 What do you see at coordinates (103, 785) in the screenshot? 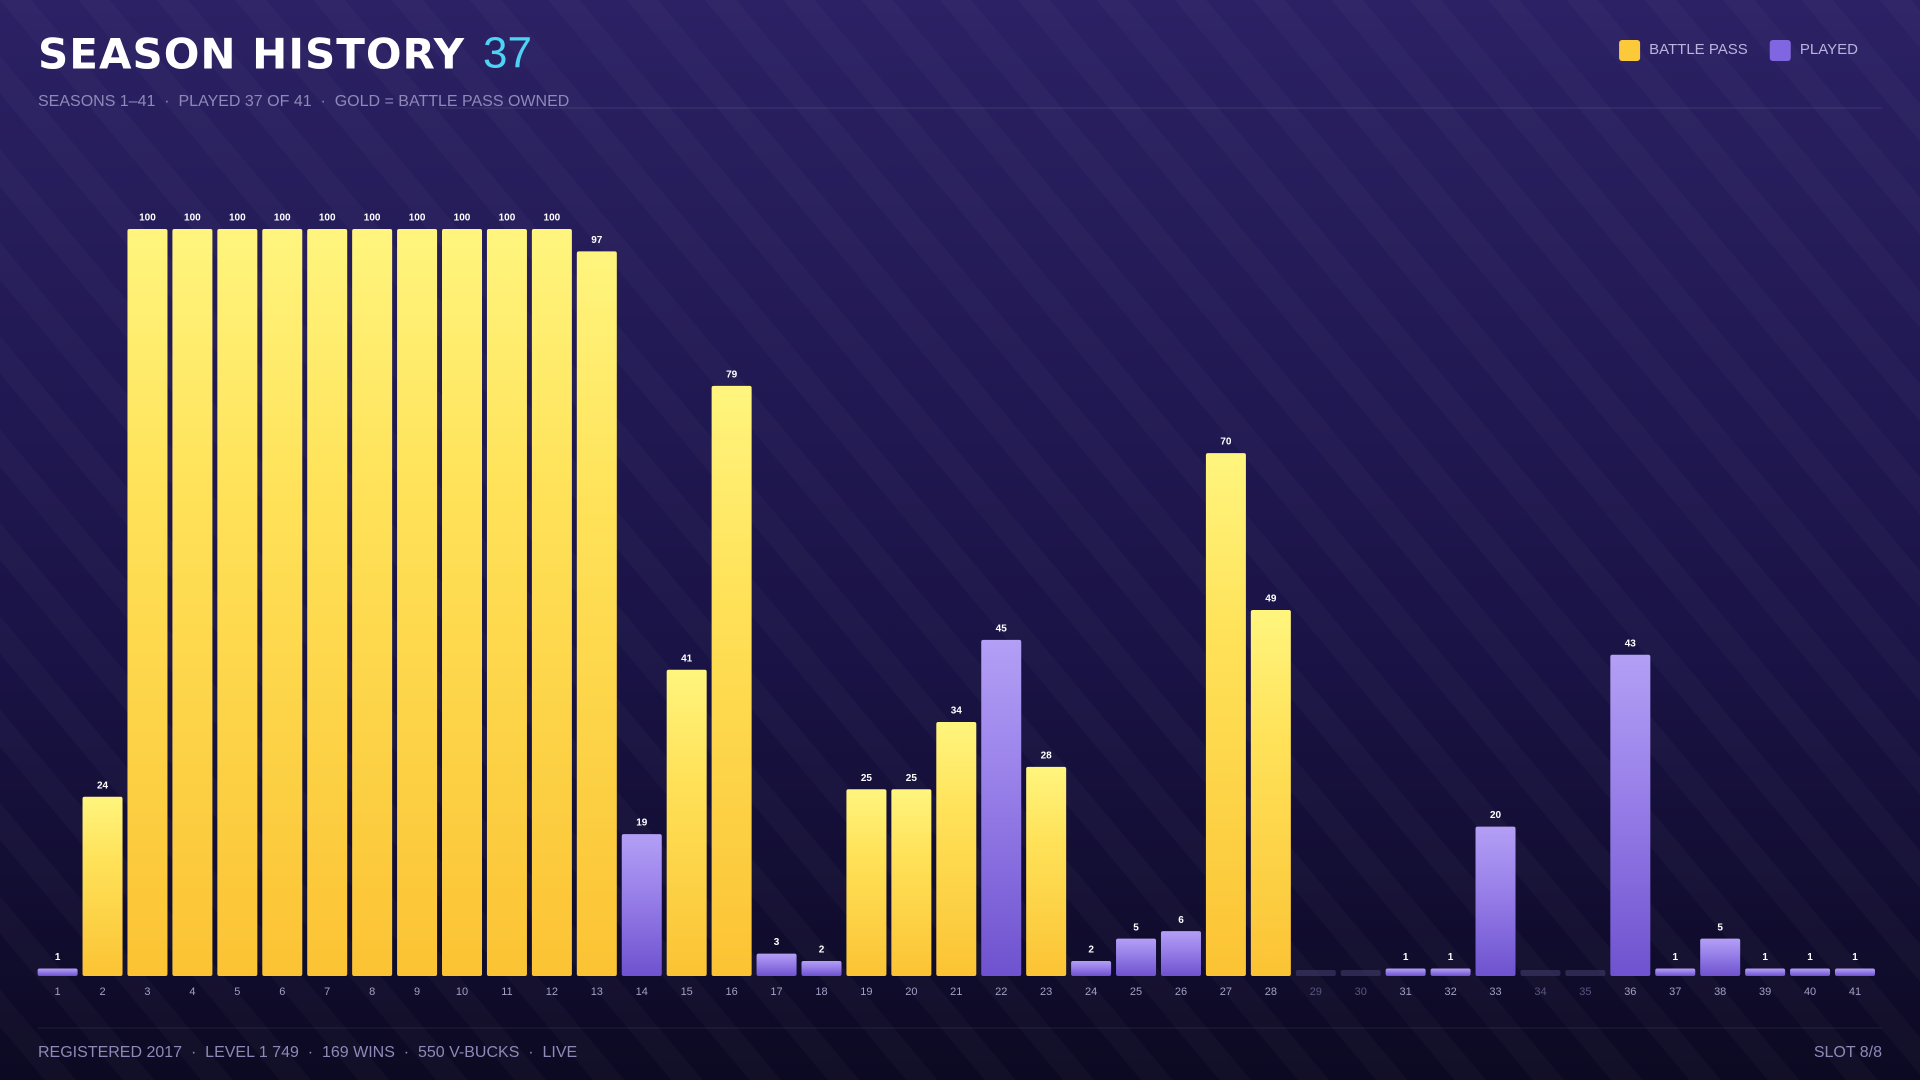
I see `value-label: 24` at bounding box center [103, 785].